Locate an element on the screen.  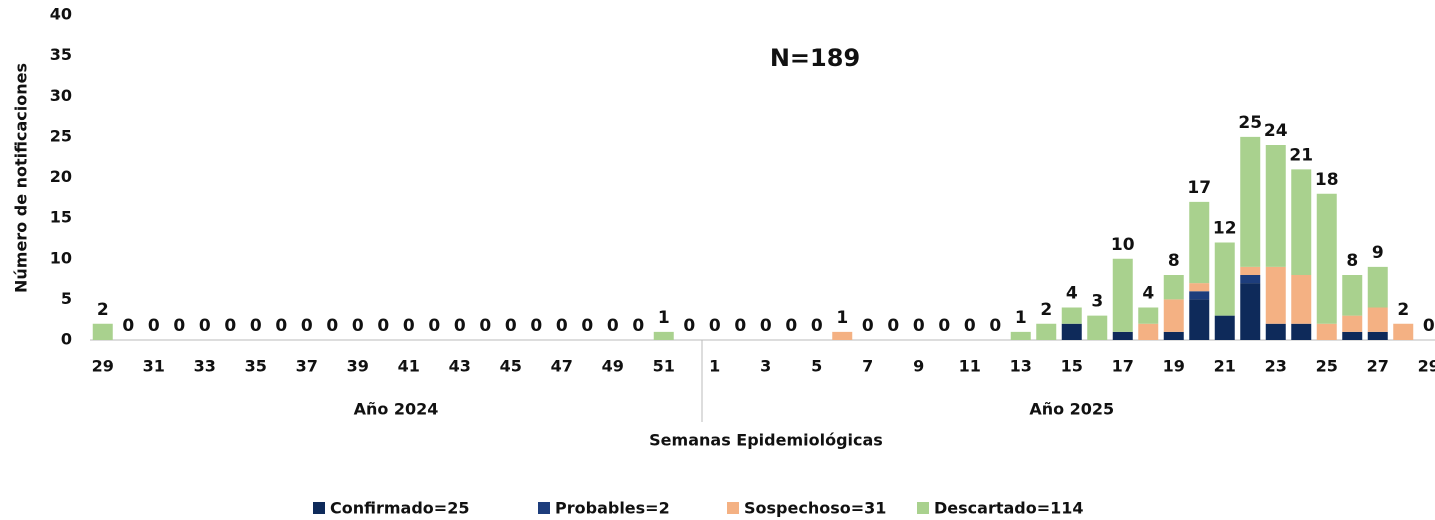
x-tick-label: 3 is located at coordinates (765, 366).